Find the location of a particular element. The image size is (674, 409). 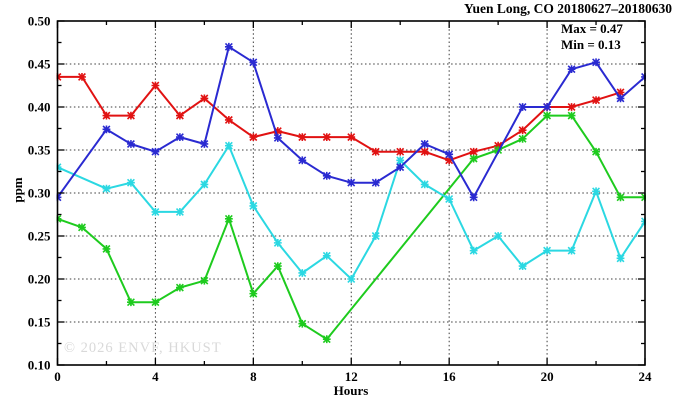

x-tick-label: 12 is located at coordinates (351, 376).